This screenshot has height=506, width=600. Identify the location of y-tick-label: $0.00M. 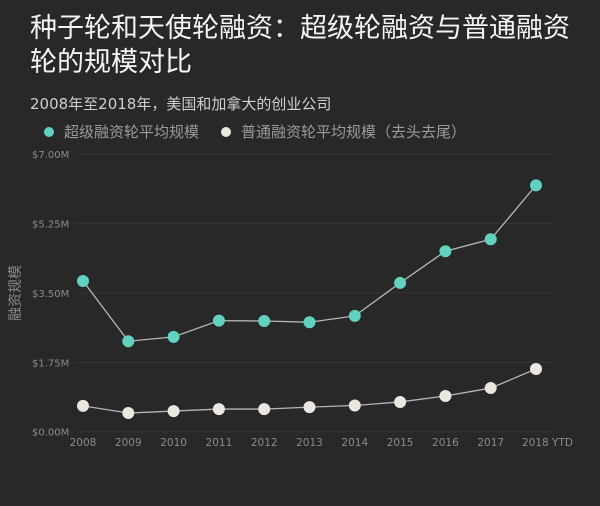
(50, 433).